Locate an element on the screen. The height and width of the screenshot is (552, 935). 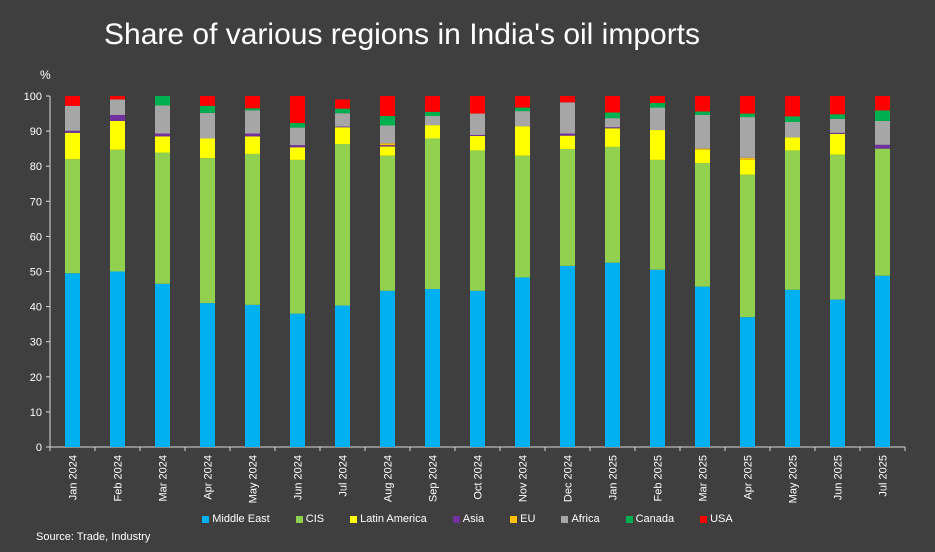
legend-label: Africa is located at coordinates (585, 519).